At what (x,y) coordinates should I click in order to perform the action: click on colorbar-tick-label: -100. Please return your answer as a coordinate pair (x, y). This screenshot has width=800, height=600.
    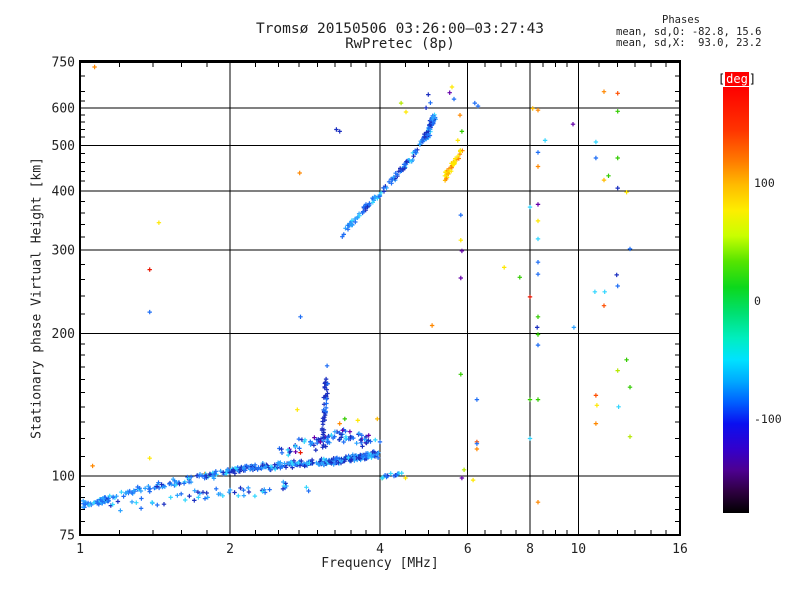
    Looking at the image, I should click on (768, 419).